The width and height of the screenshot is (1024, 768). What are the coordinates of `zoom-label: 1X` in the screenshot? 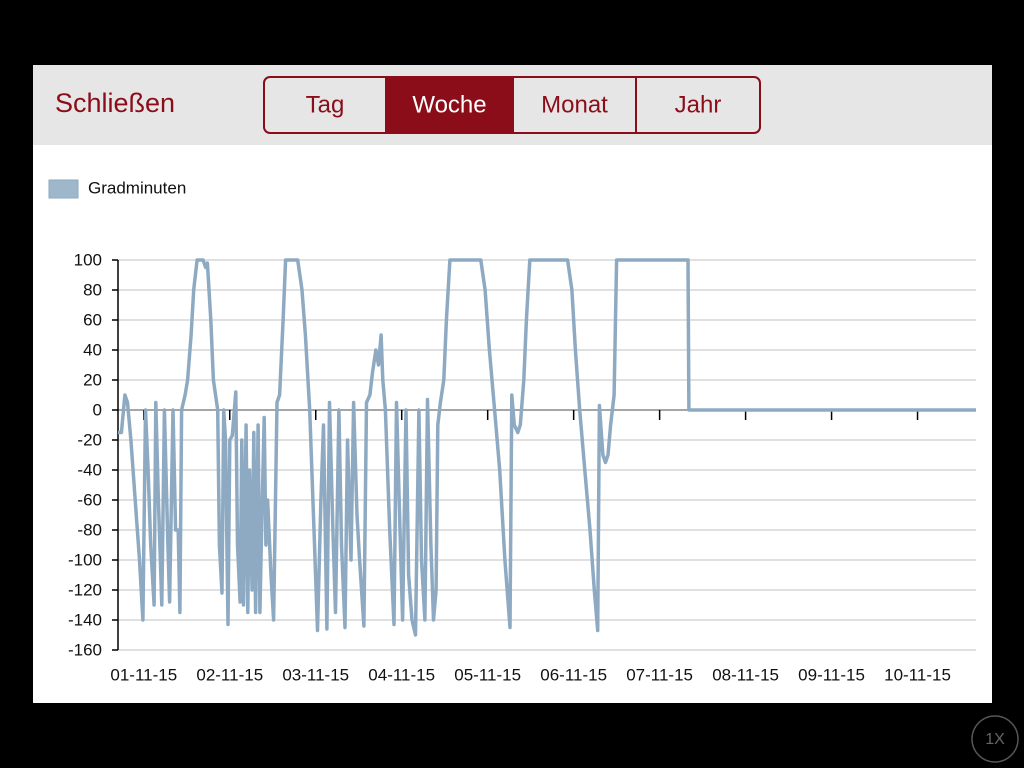 It's located at (995, 739).